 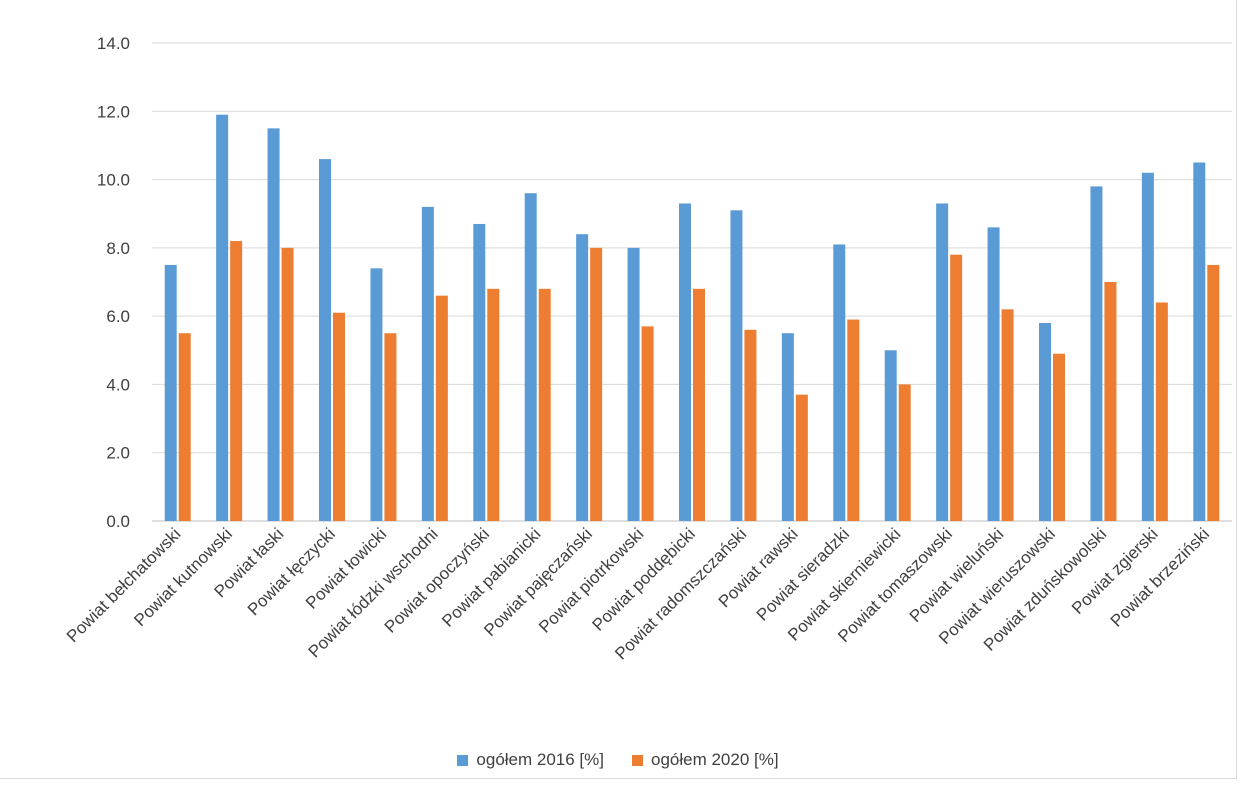 I want to click on legend-item-2020: ogółem 2020 [%], so click(x=705, y=760).